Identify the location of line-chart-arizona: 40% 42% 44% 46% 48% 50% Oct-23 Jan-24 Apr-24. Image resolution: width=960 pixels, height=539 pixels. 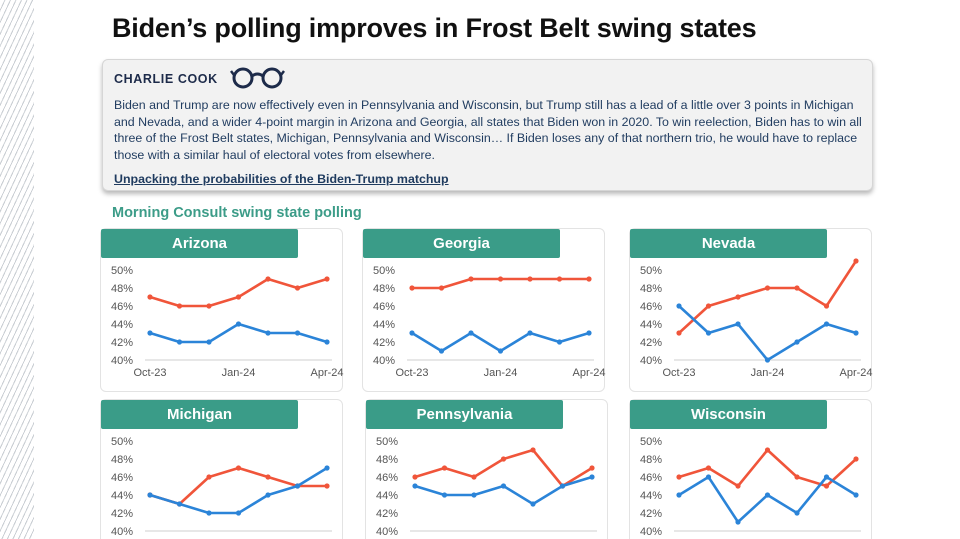
(227, 322).